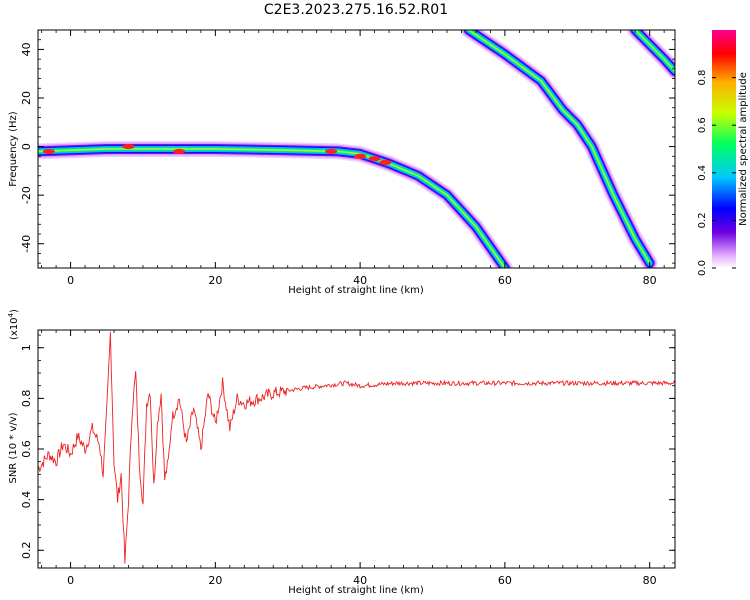 This screenshot has height=600, width=750. Describe the element at coordinates (14, 328) in the screenshot. I see `snr-y-multiplier-base: (x10` at that location.